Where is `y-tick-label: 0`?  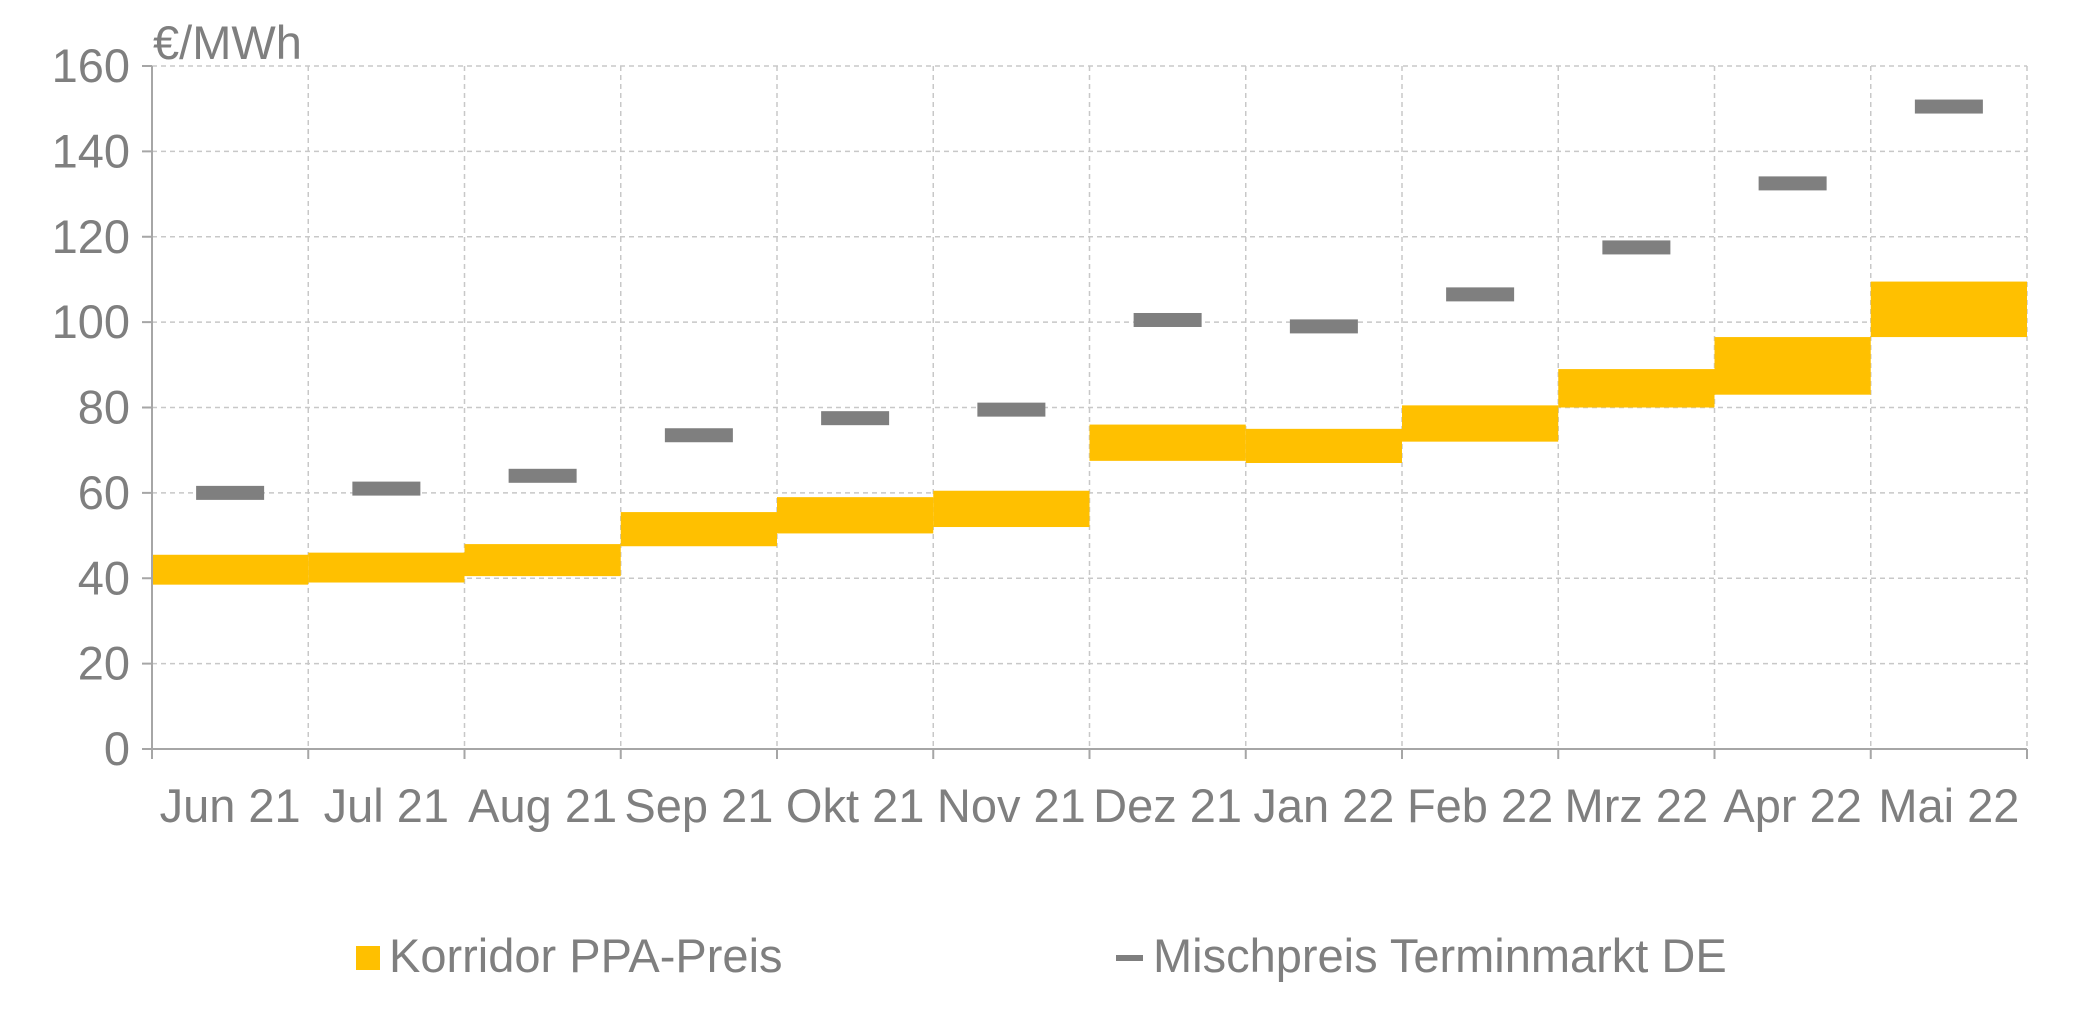 y-tick-label: 0 is located at coordinates (117, 748).